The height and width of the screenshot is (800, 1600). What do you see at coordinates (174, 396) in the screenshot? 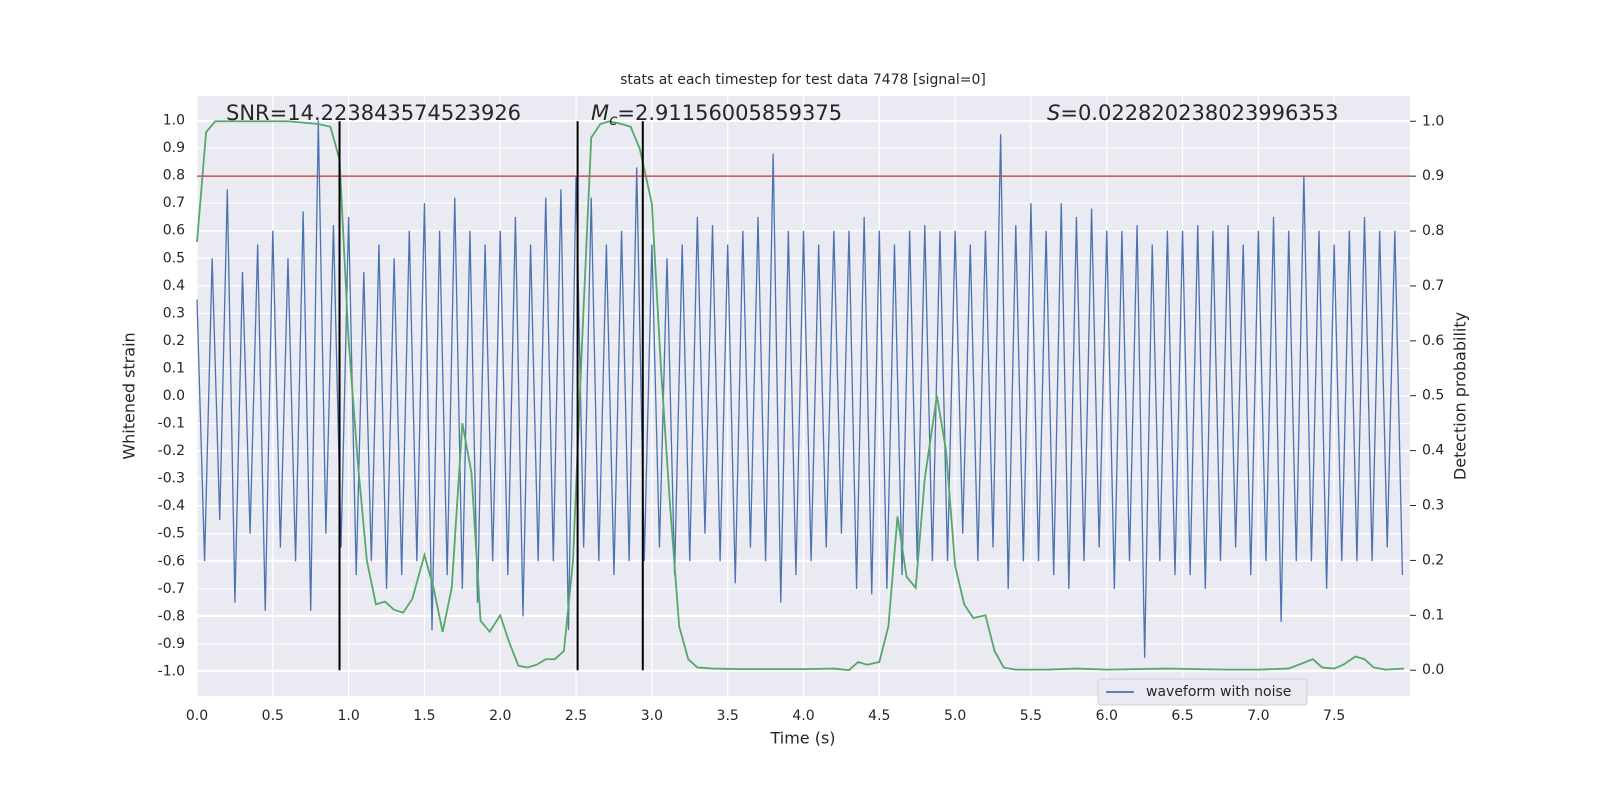
I see `y-tick-label: 0.0` at bounding box center [174, 396].